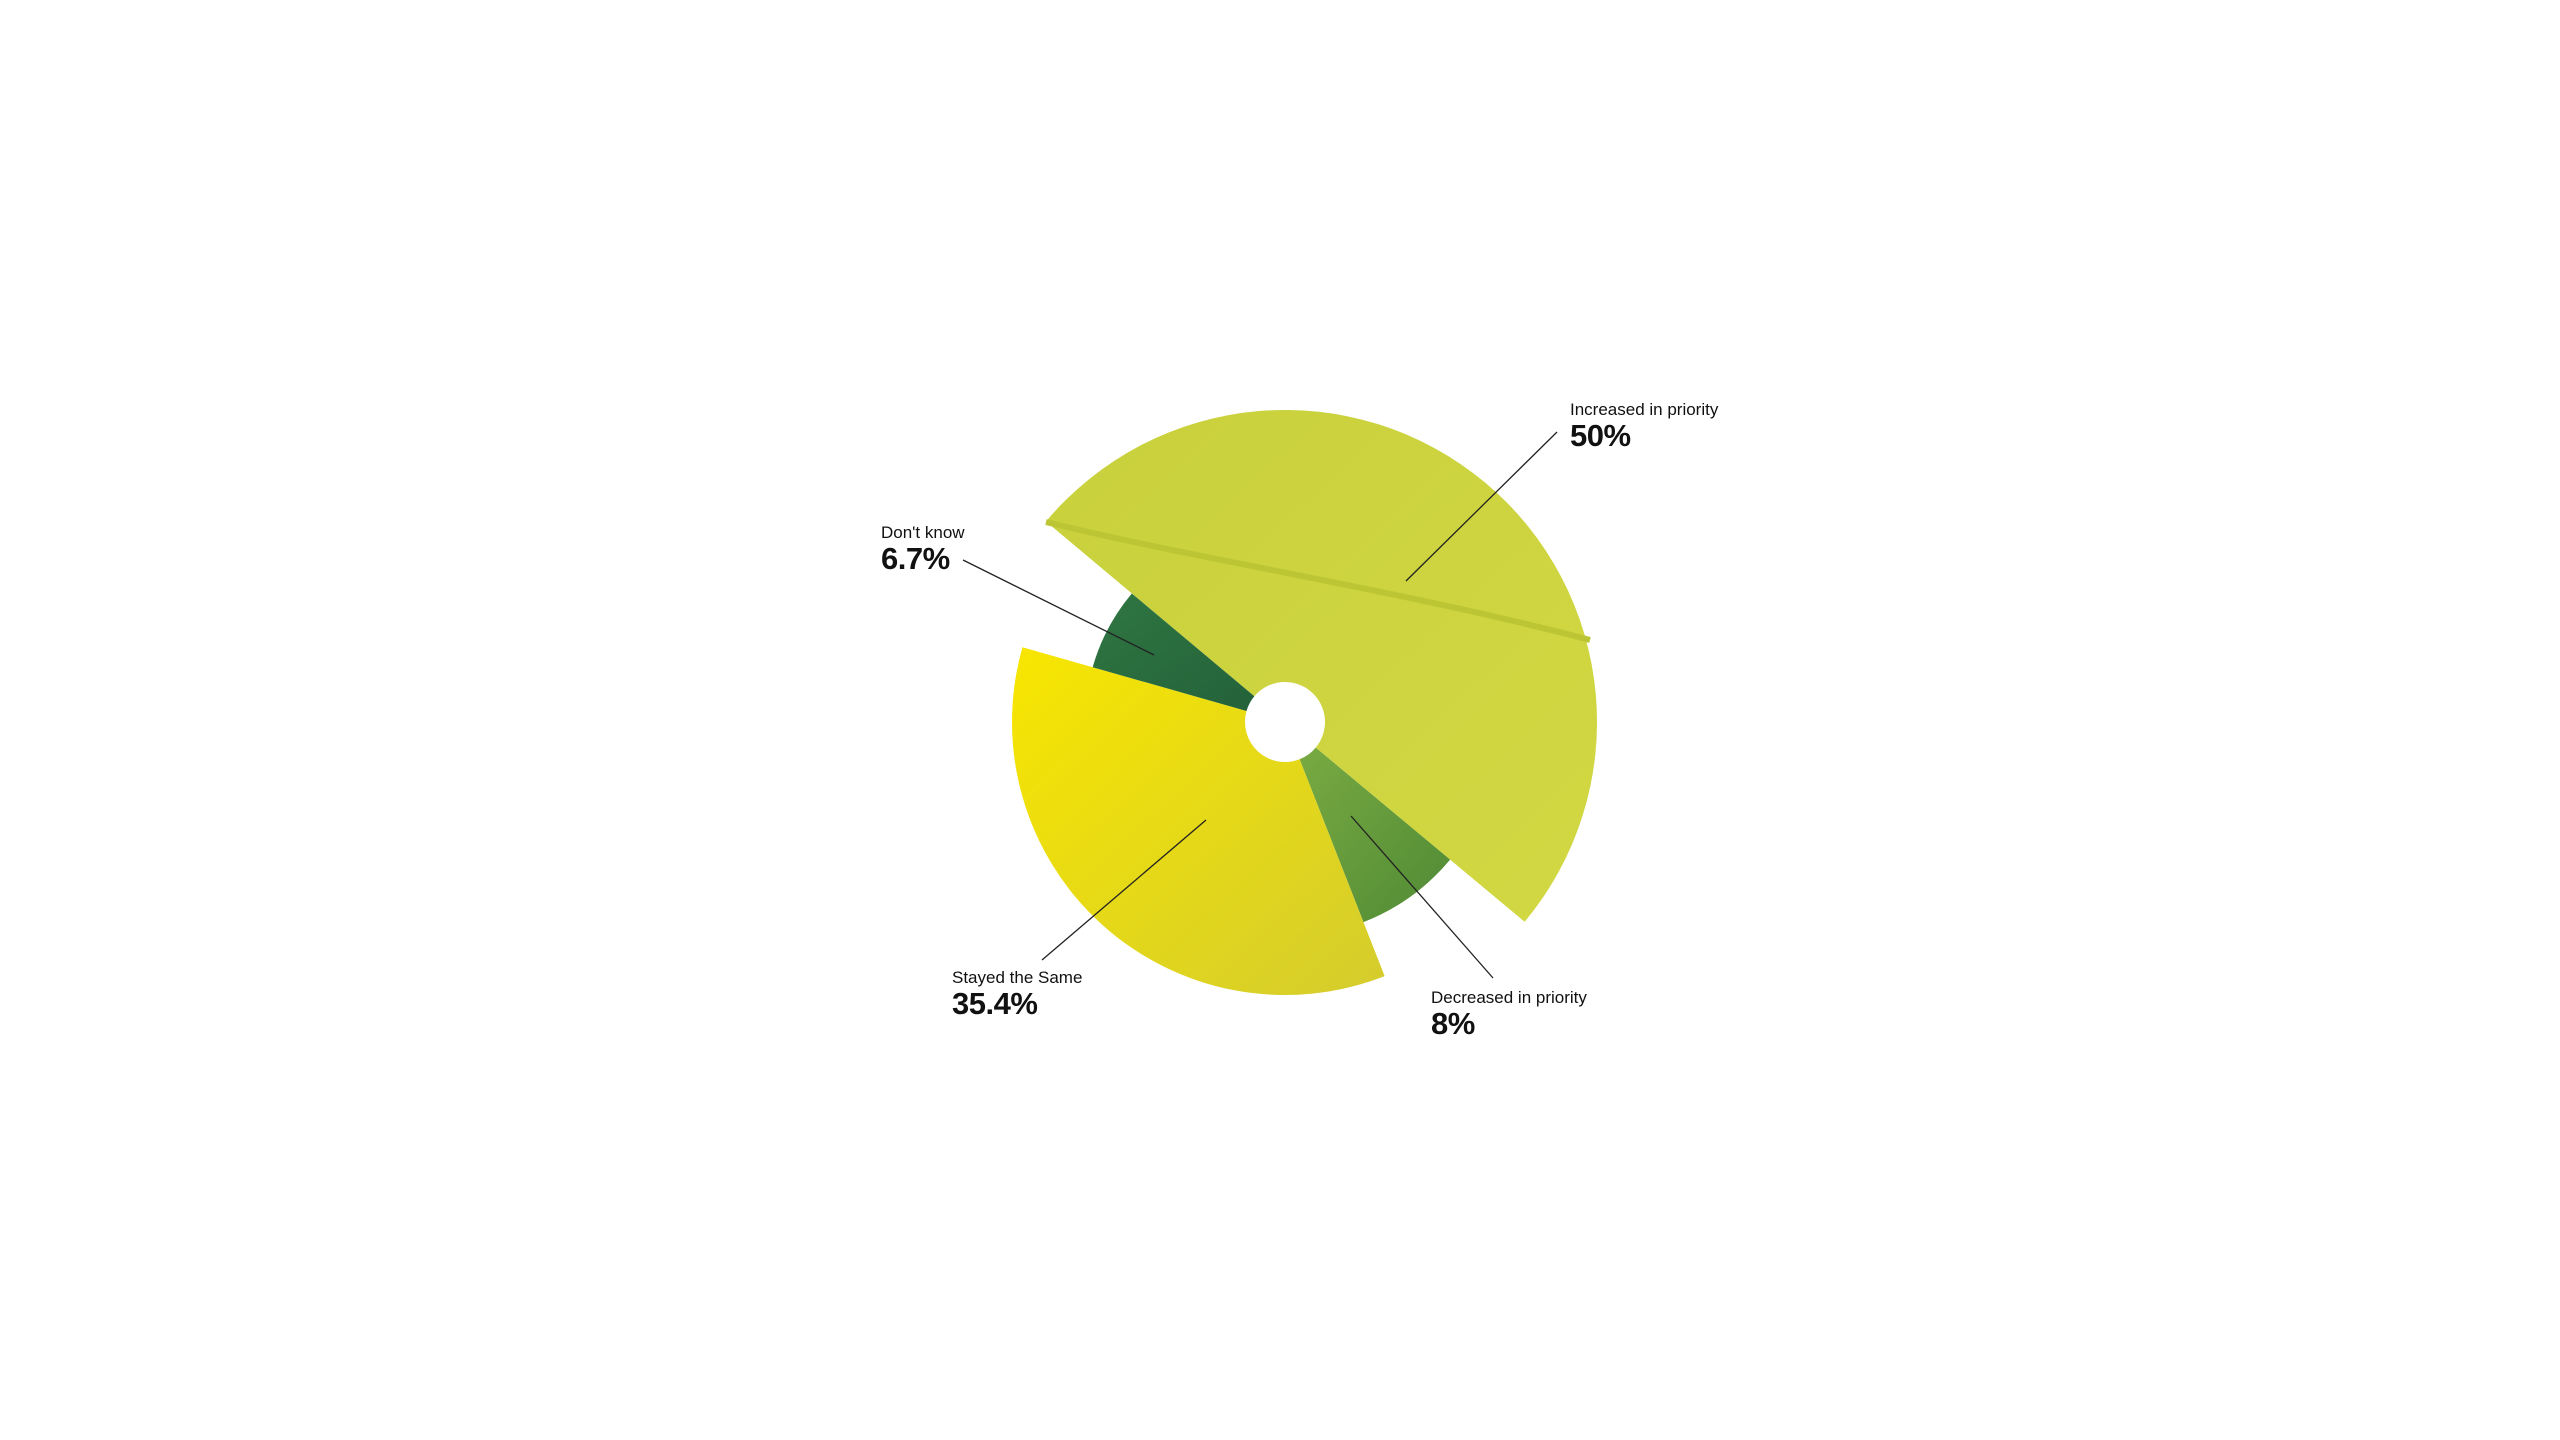 Image resolution: width=2560 pixels, height=1440 pixels. I want to click on leaf-vein-decoration, so click(1318, 581).